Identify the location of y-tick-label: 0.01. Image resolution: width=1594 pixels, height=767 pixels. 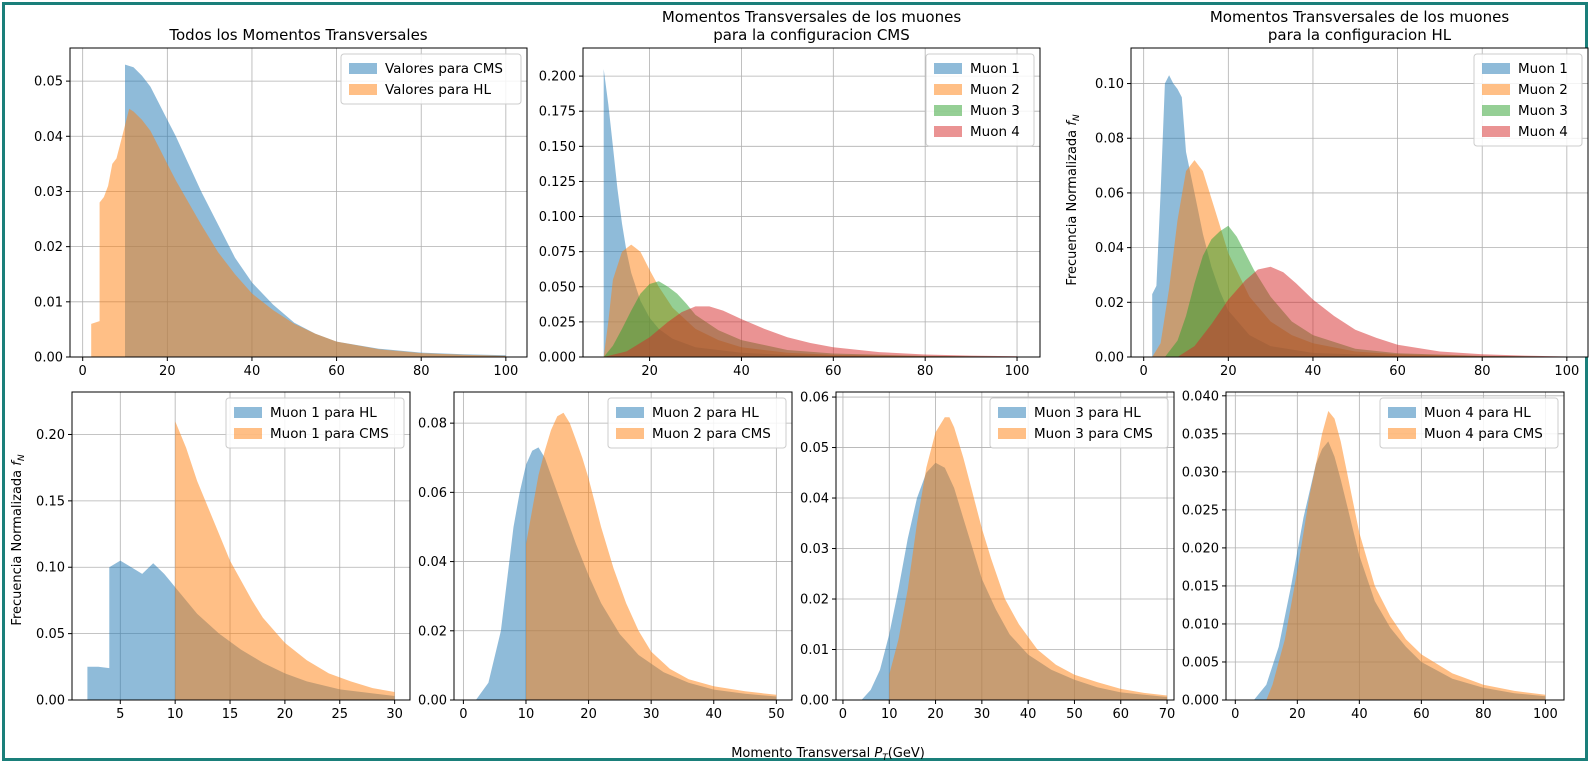
(814, 650).